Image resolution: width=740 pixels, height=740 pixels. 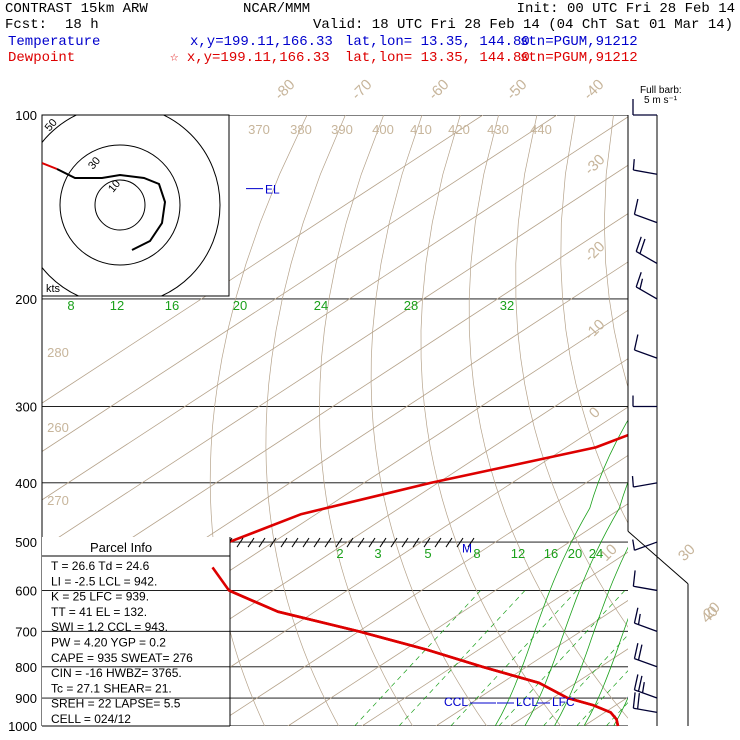 What do you see at coordinates (117, 305) in the screenshot?
I see `moist-adiabat-label: 12` at bounding box center [117, 305].